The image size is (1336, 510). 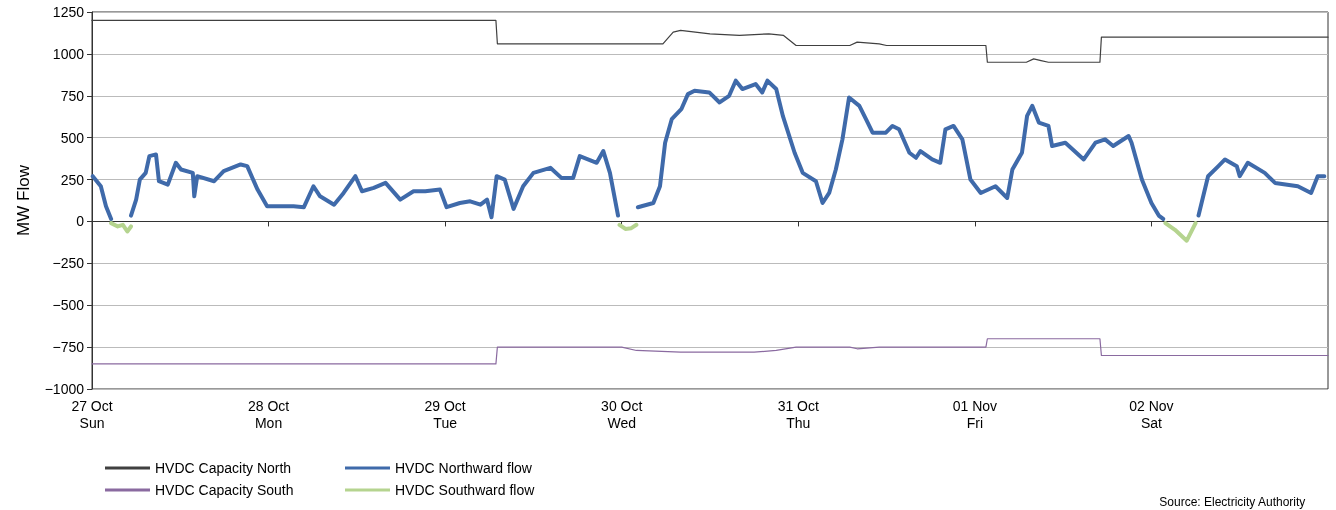 What do you see at coordinates (23, 200) in the screenshot?
I see `y-axis-title: MW Flow` at bounding box center [23, 200].